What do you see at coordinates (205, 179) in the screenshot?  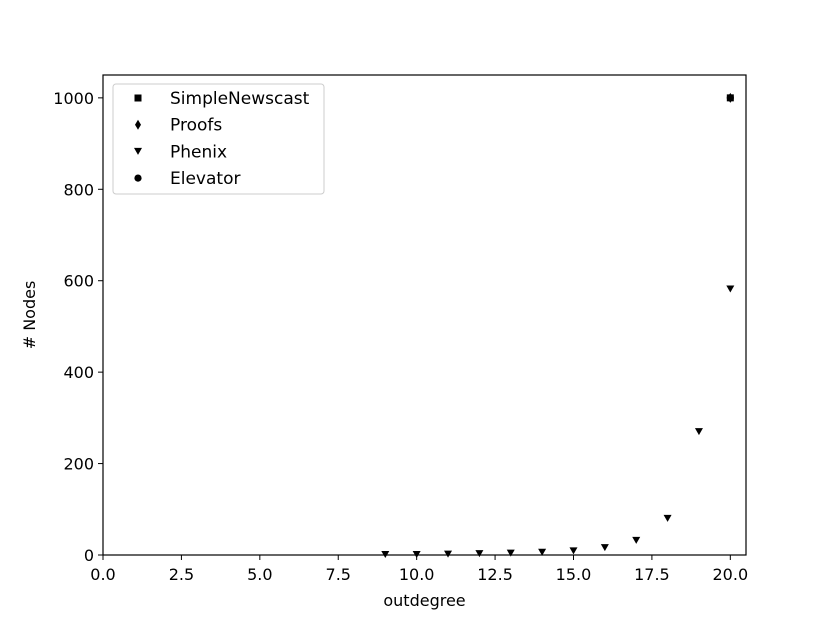 I see `legend-label-elevator: Elevator` at bounding box center [205, 179].